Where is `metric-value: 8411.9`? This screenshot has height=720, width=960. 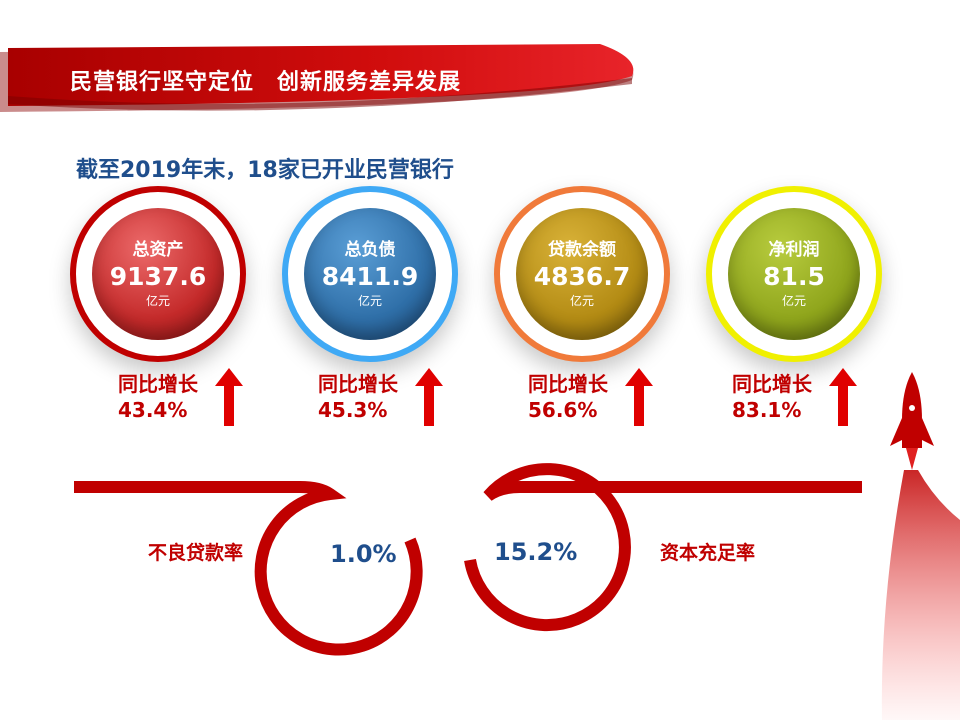 metric-value: 8411.9 is located at coordinates (370, 276).